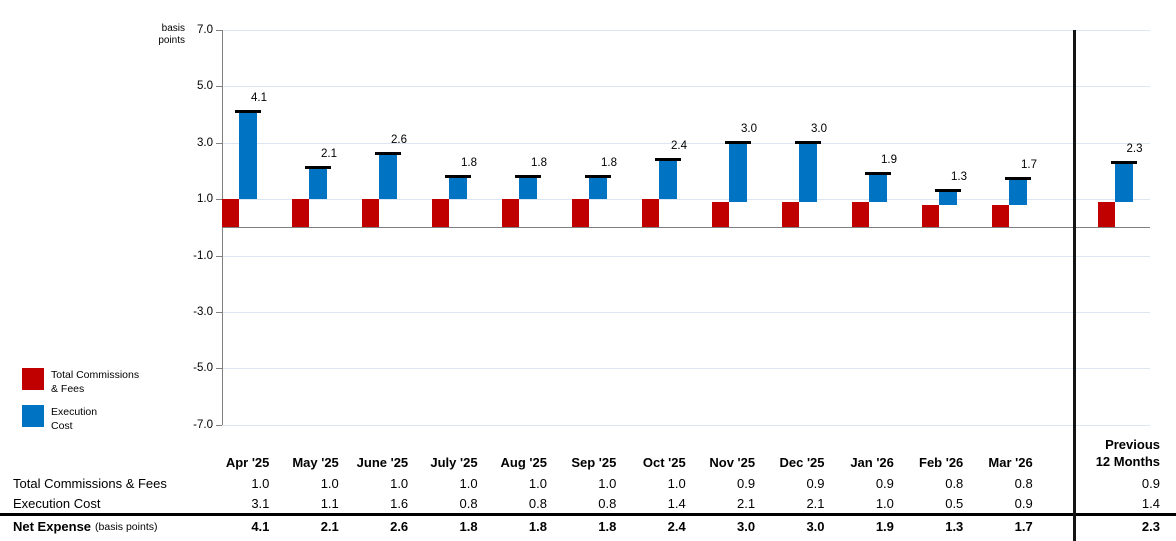 This screenshot has height=541, width=1176. Describe the element at coordinates (539, 162) in the screenshot. I see `net-expense-value-label: 1.8` at that location.